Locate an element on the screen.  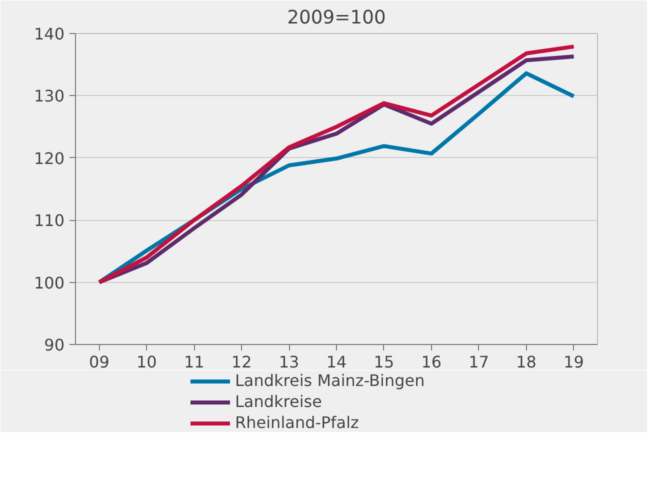
x-tick-label: 09 is located at coordinates (99, 362).